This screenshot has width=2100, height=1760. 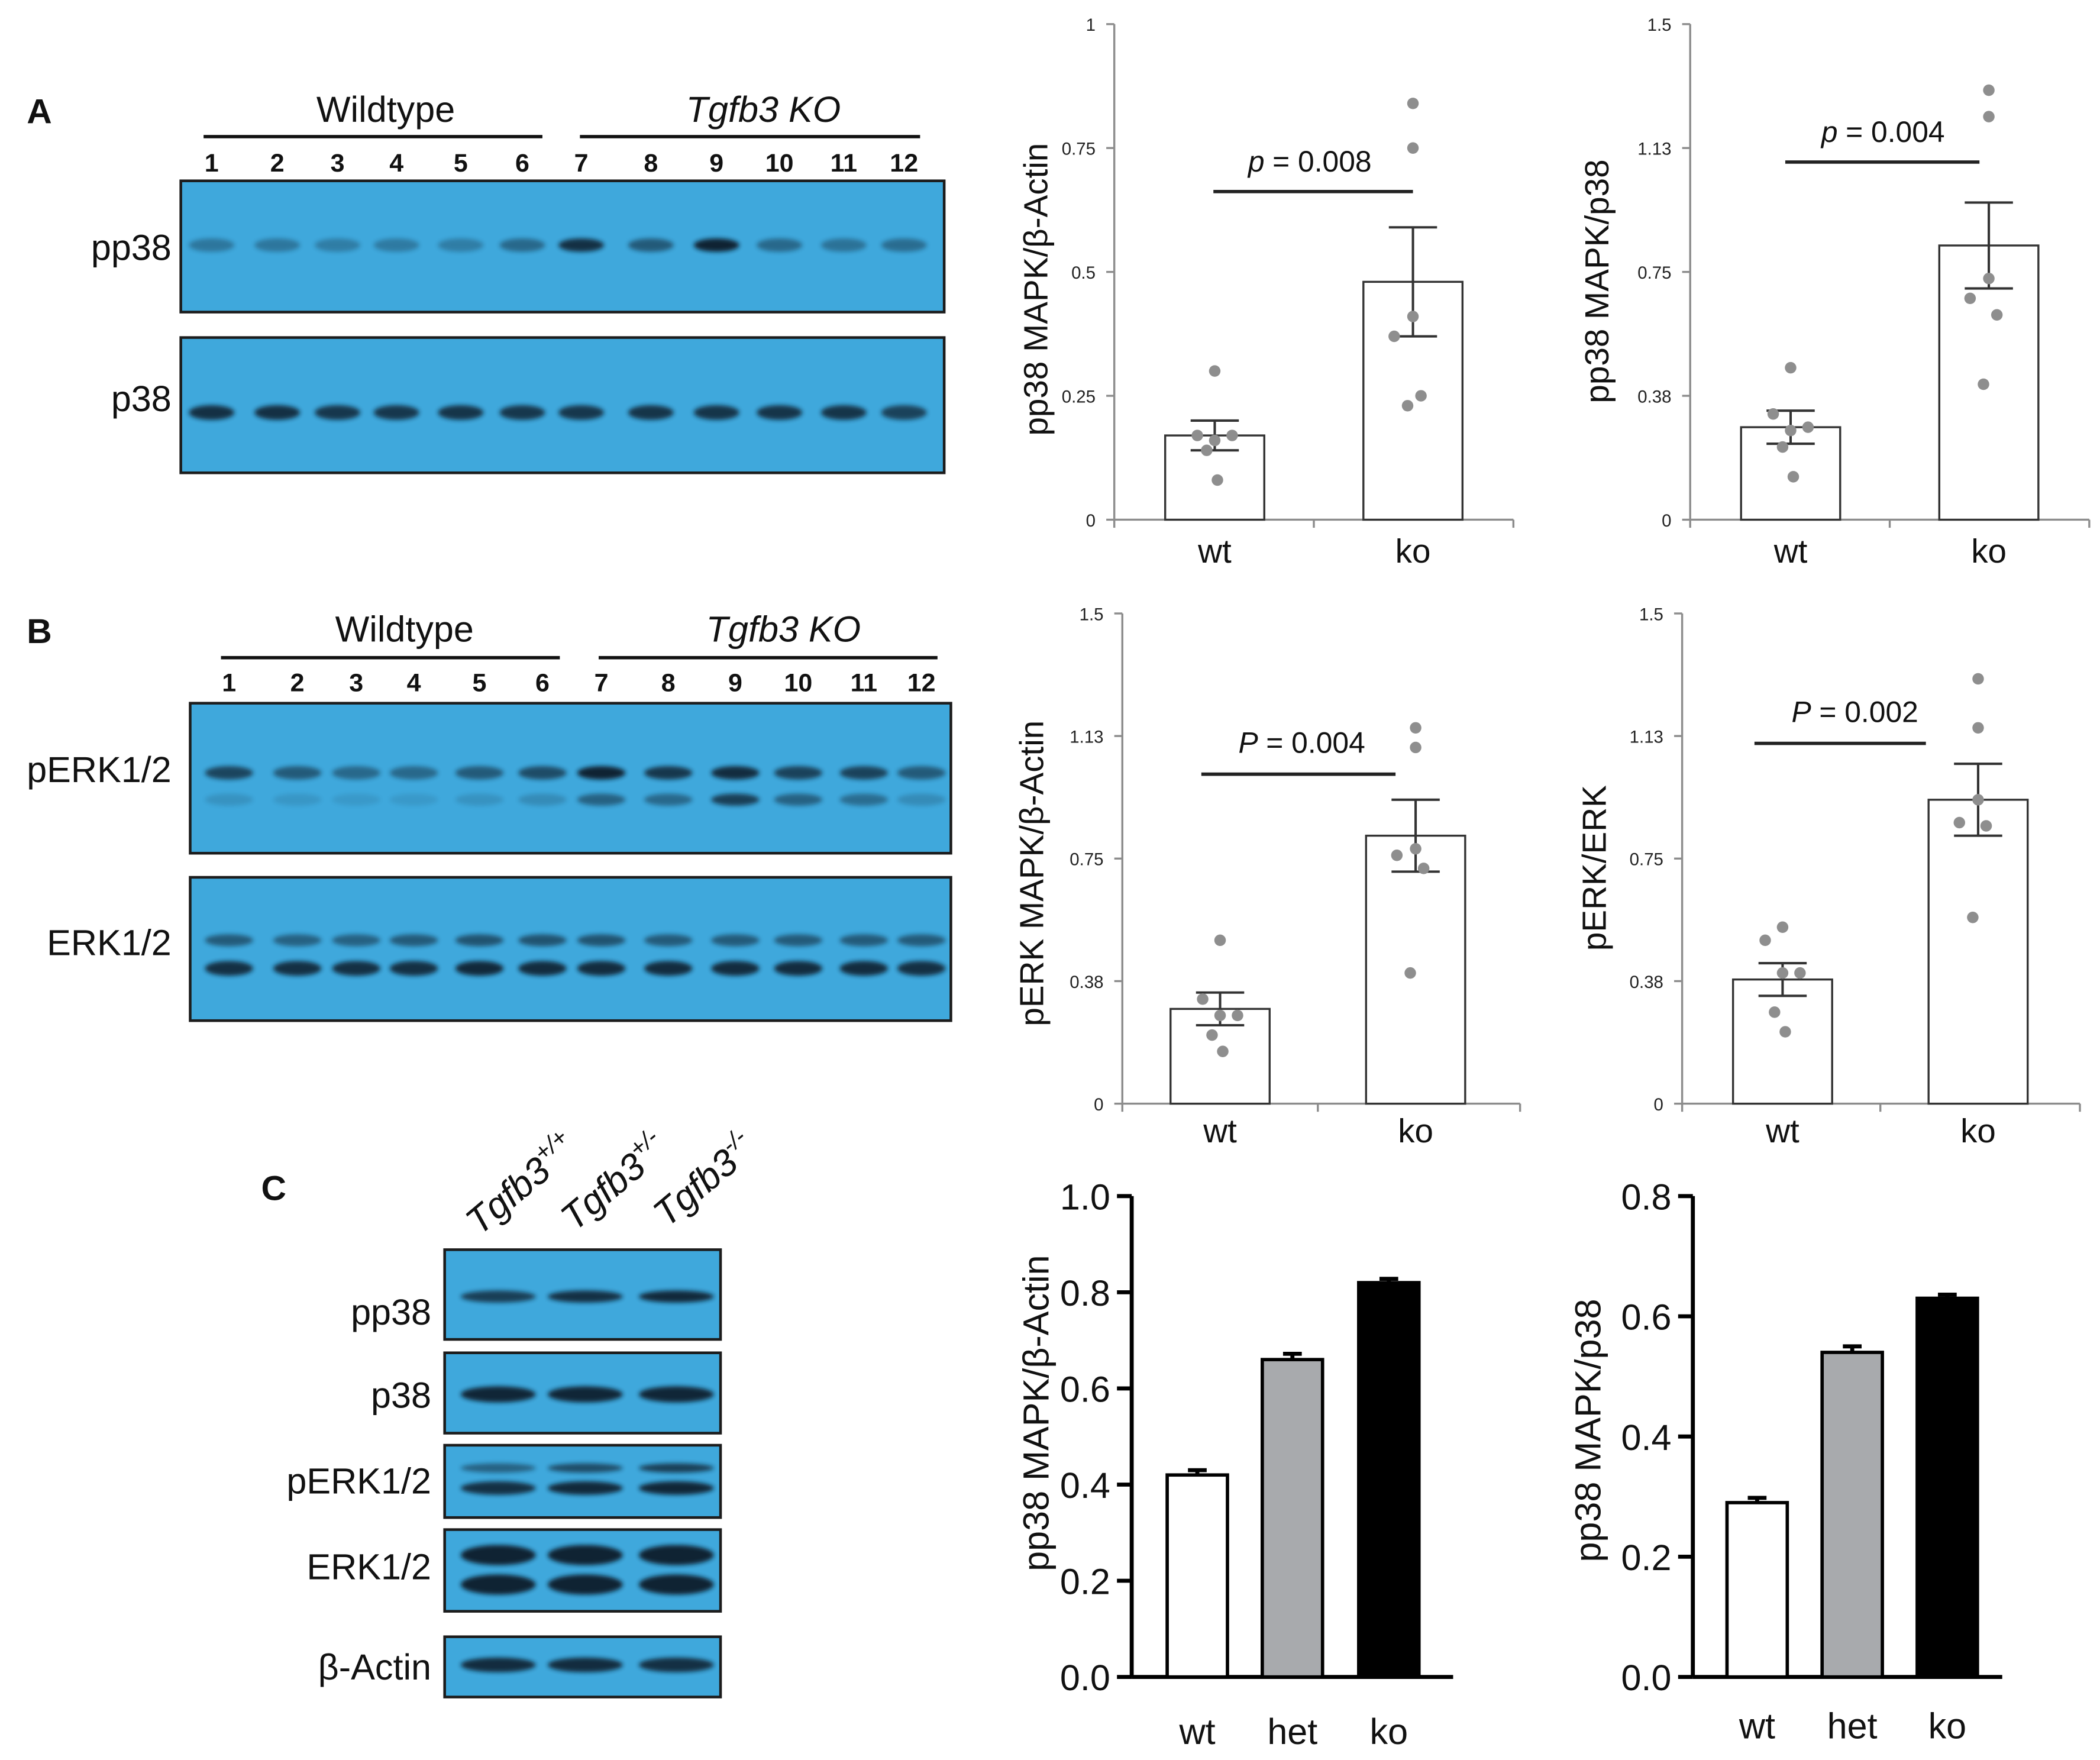 What do you see at coordinates (1086, 860) in the screenshot?
I see `y-tick-label: 0.75` at bounding box center [1086, 860].